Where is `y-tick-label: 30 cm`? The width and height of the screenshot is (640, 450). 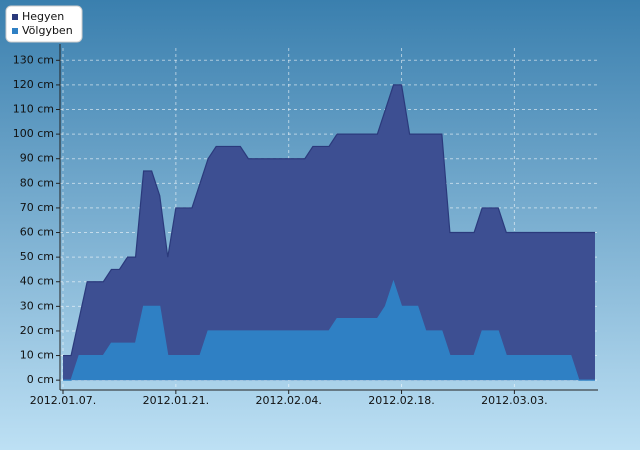 y-tick-label: 30 cm is located at coordinates (37, 305).